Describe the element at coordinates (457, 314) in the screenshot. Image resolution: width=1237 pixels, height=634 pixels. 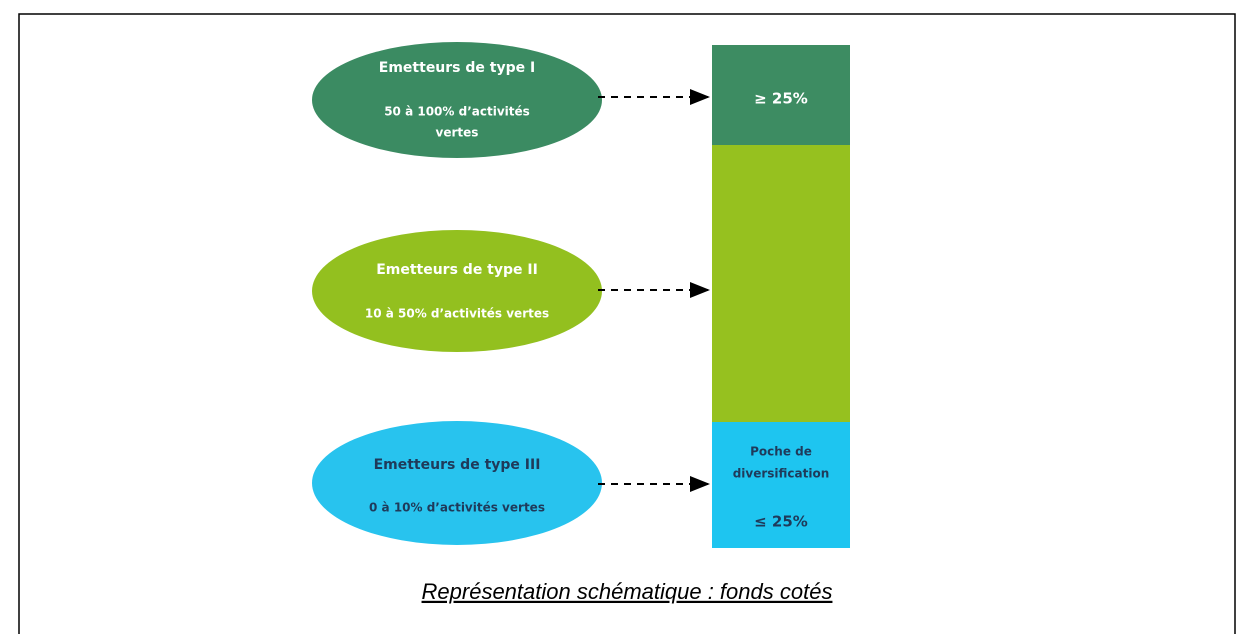
I see `node-text: 10 à 50% d’activités vertes` at that location.